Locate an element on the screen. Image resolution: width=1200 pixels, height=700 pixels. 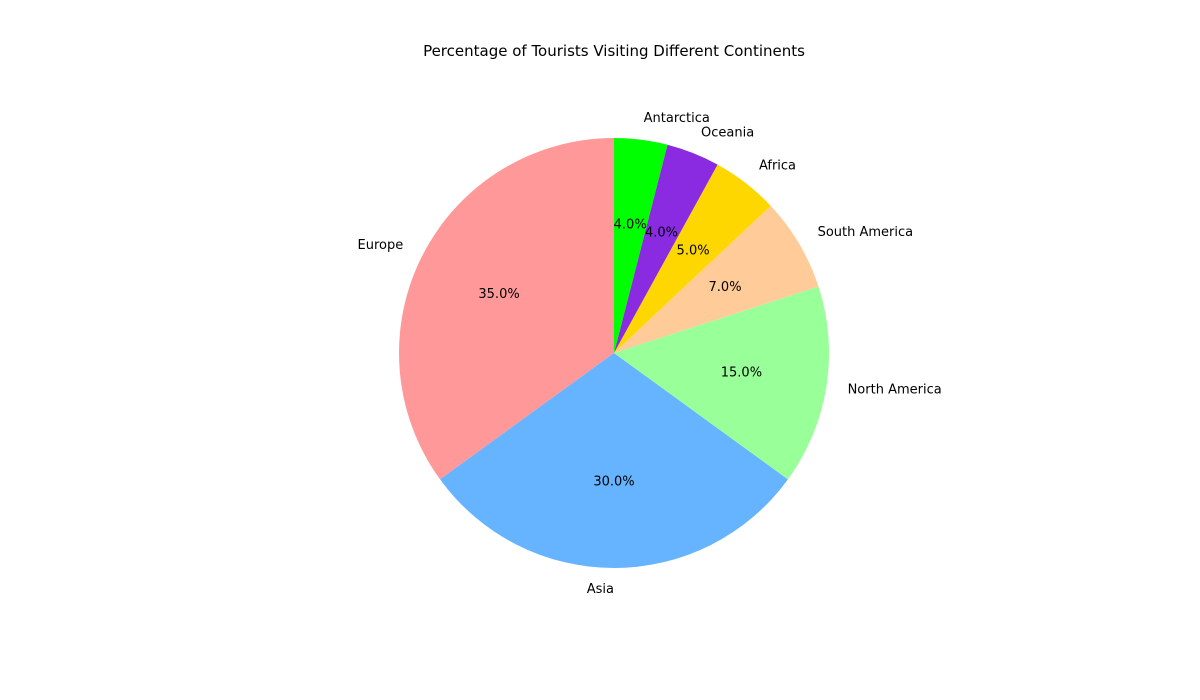
pct-label-africa: 5.0% is located at coordinates (693, 251).